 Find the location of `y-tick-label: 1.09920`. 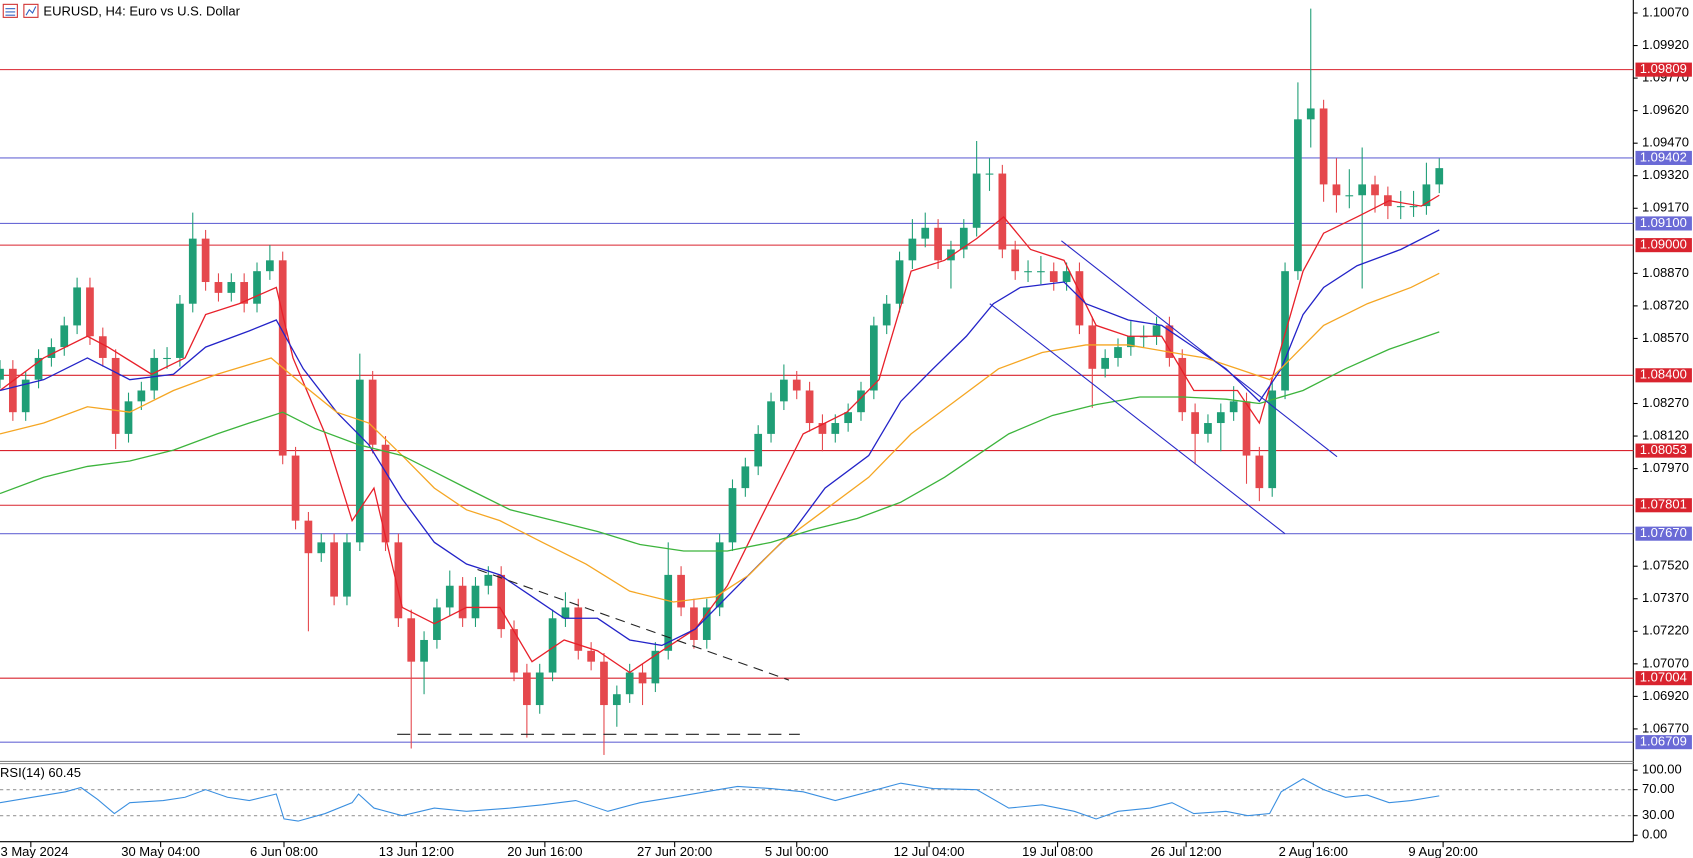

y-tick-label: 1.09920 is located at coordinates (1665, 44).